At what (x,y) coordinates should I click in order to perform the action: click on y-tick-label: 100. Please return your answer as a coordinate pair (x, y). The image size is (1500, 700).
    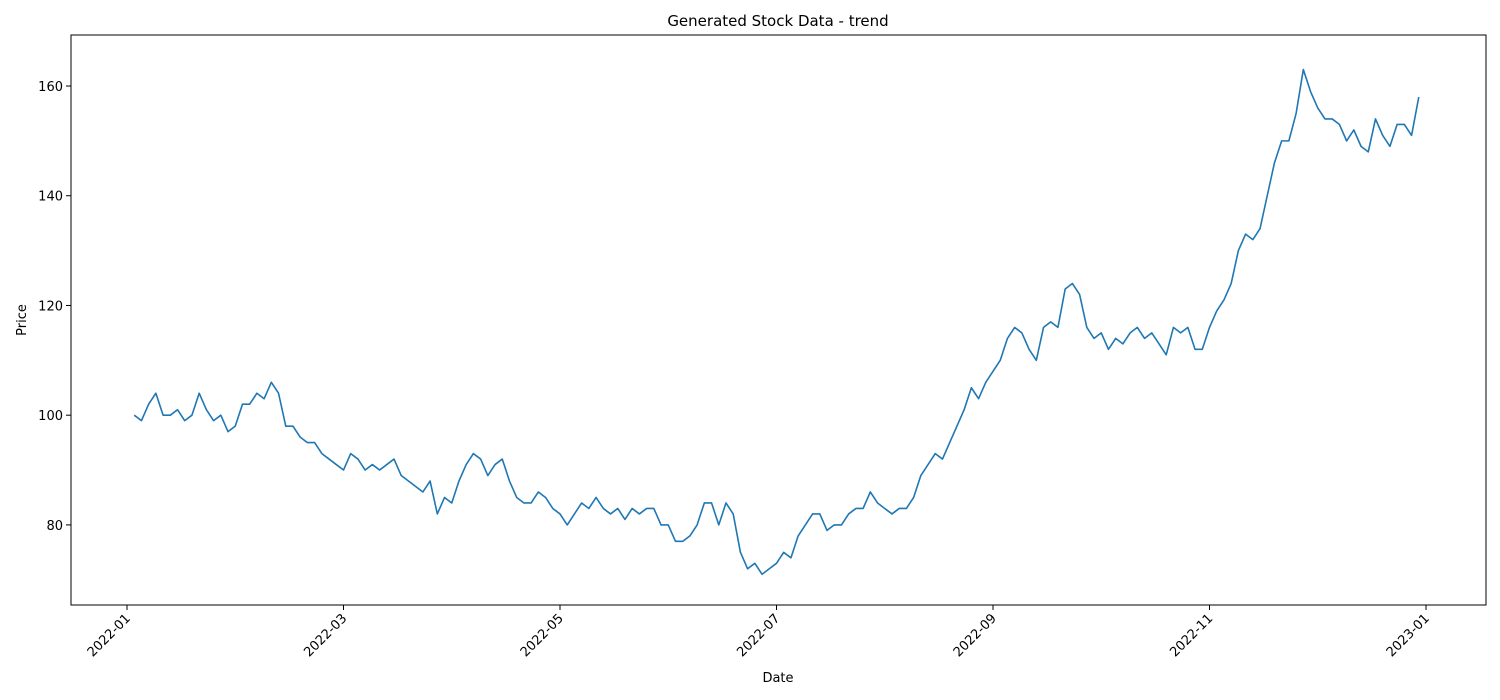
    Looking at the image, I should click on (50, 416).